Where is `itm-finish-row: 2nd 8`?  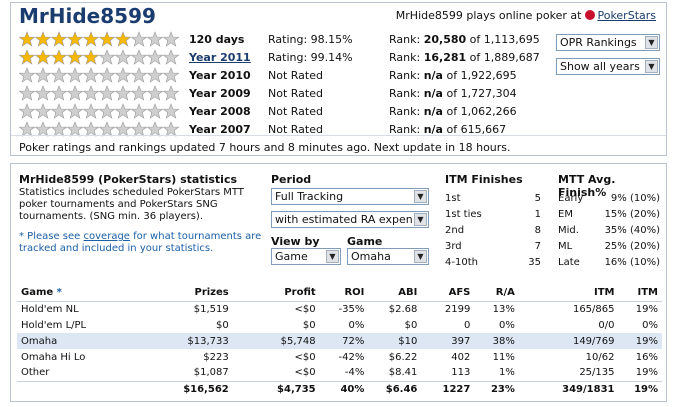
itm-finish-row: 2nd 8 is located at coordinates (493, 233).